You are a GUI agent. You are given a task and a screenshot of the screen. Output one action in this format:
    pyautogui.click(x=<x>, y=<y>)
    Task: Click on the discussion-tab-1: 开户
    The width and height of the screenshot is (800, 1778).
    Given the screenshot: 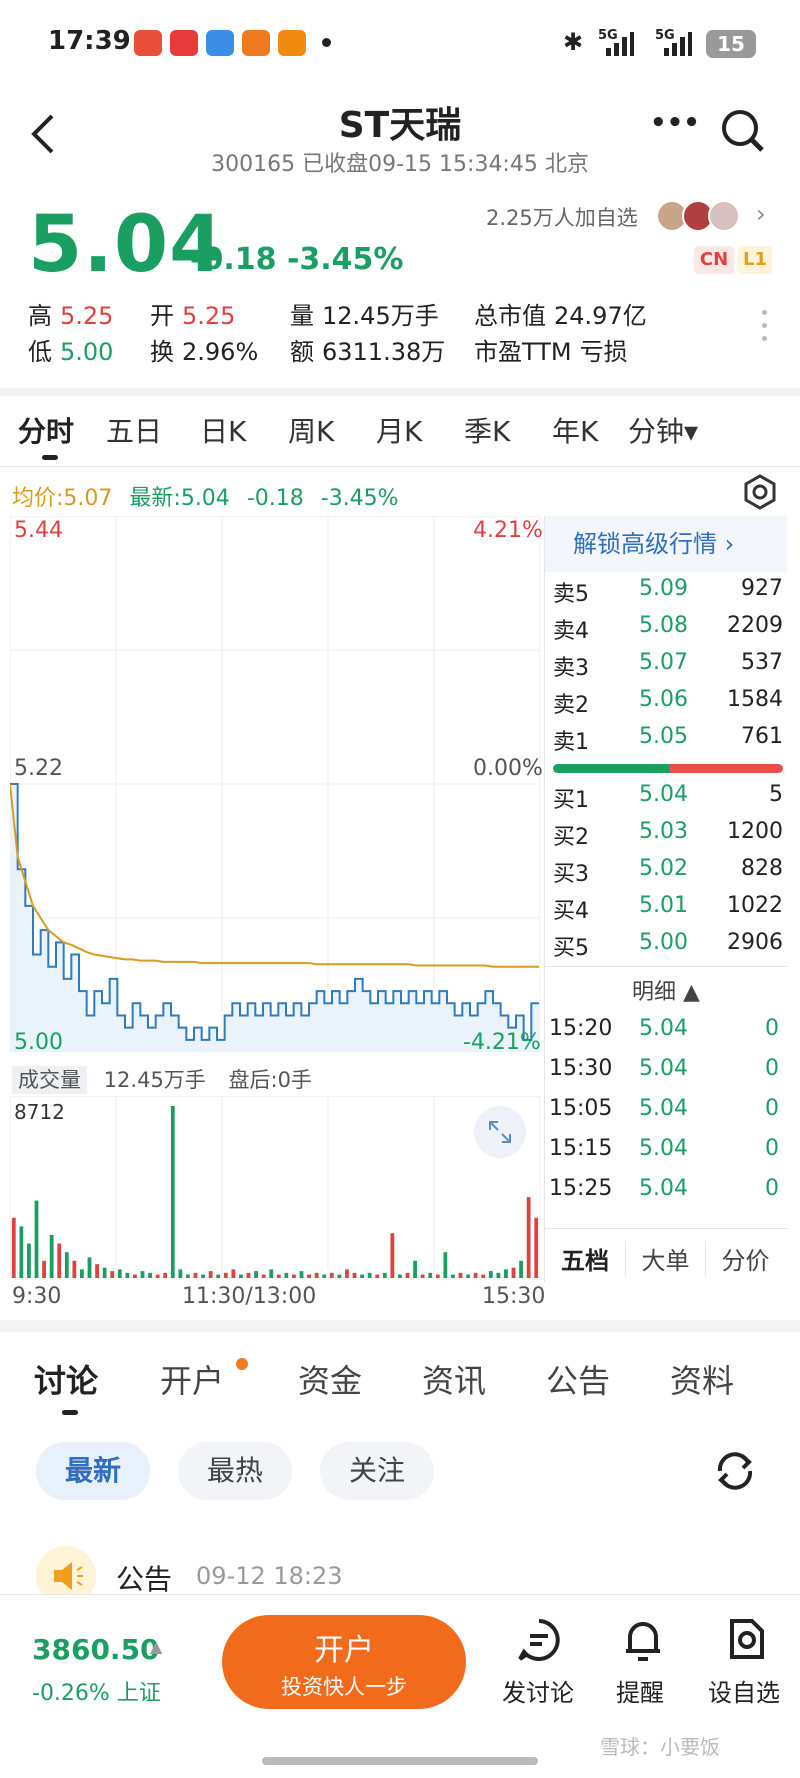 What is the action you would take?
    pyautogui.click(x=192, y=1381)
    